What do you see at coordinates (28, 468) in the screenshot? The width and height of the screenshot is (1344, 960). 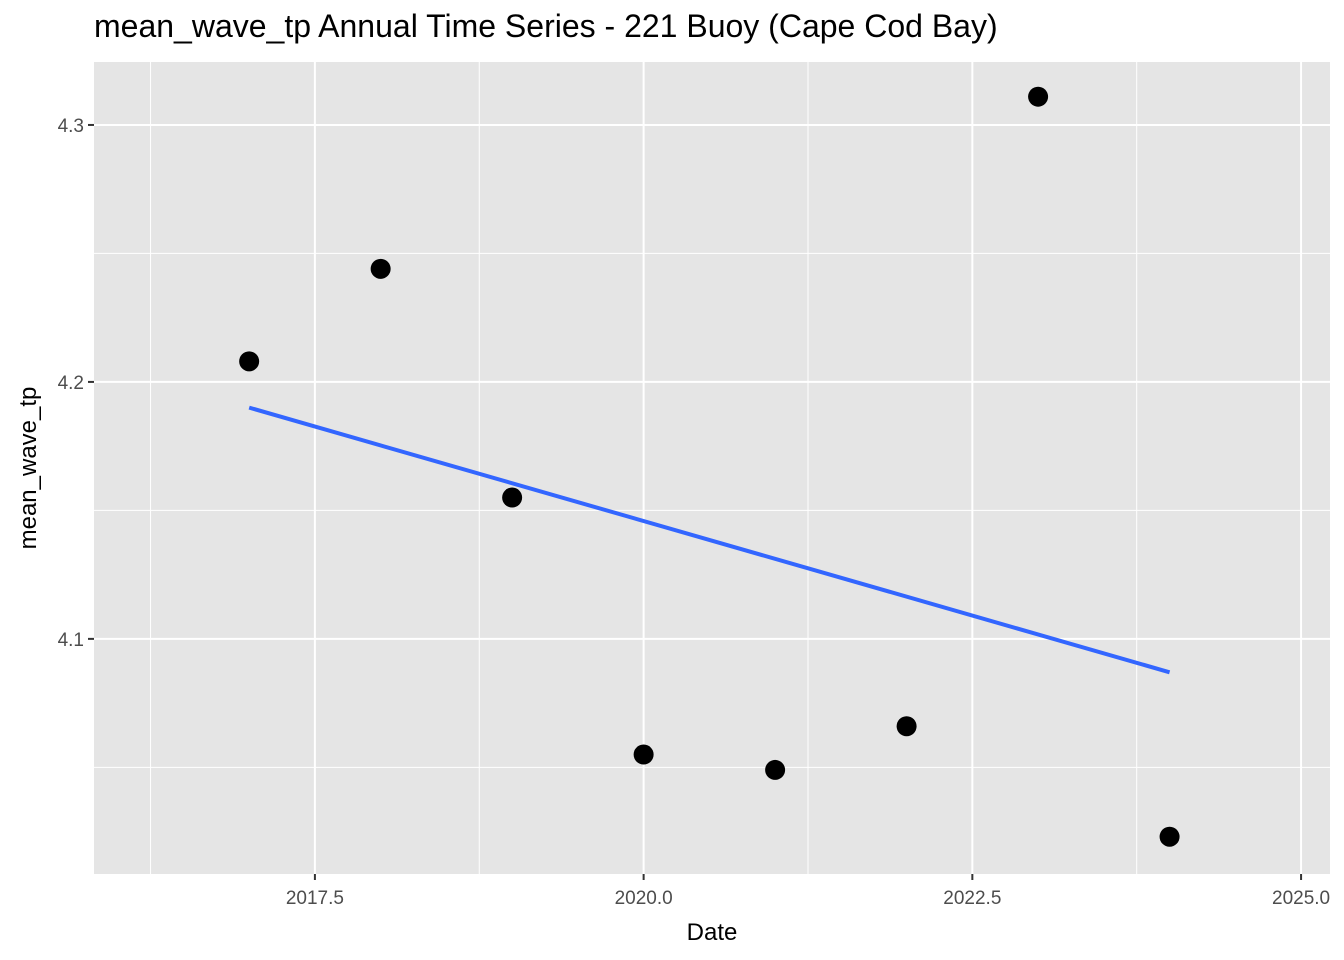 I see `y-axis-title: mean_wave_tp` at bounding box center [28, 468].